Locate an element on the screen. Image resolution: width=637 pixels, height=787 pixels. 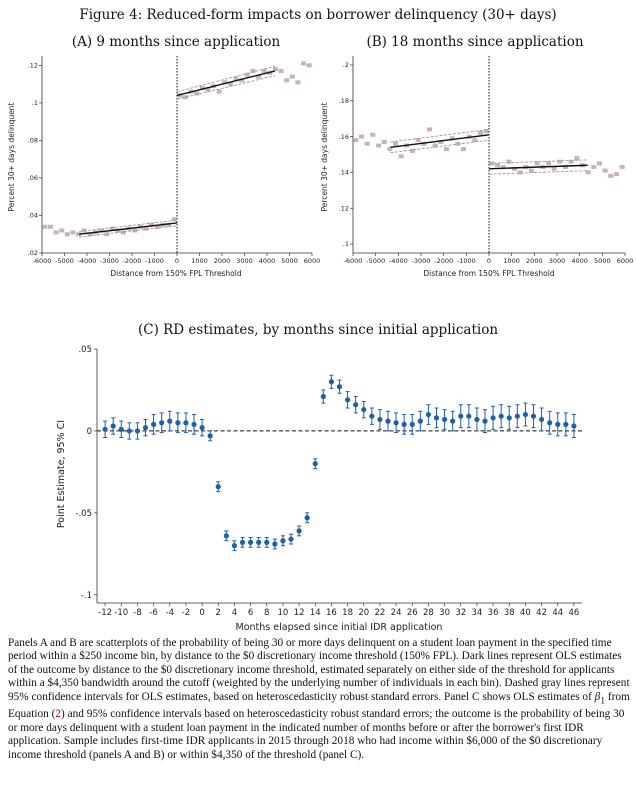
panel-a-title: (A) 9 months since application is located at coordinates (176, 42).